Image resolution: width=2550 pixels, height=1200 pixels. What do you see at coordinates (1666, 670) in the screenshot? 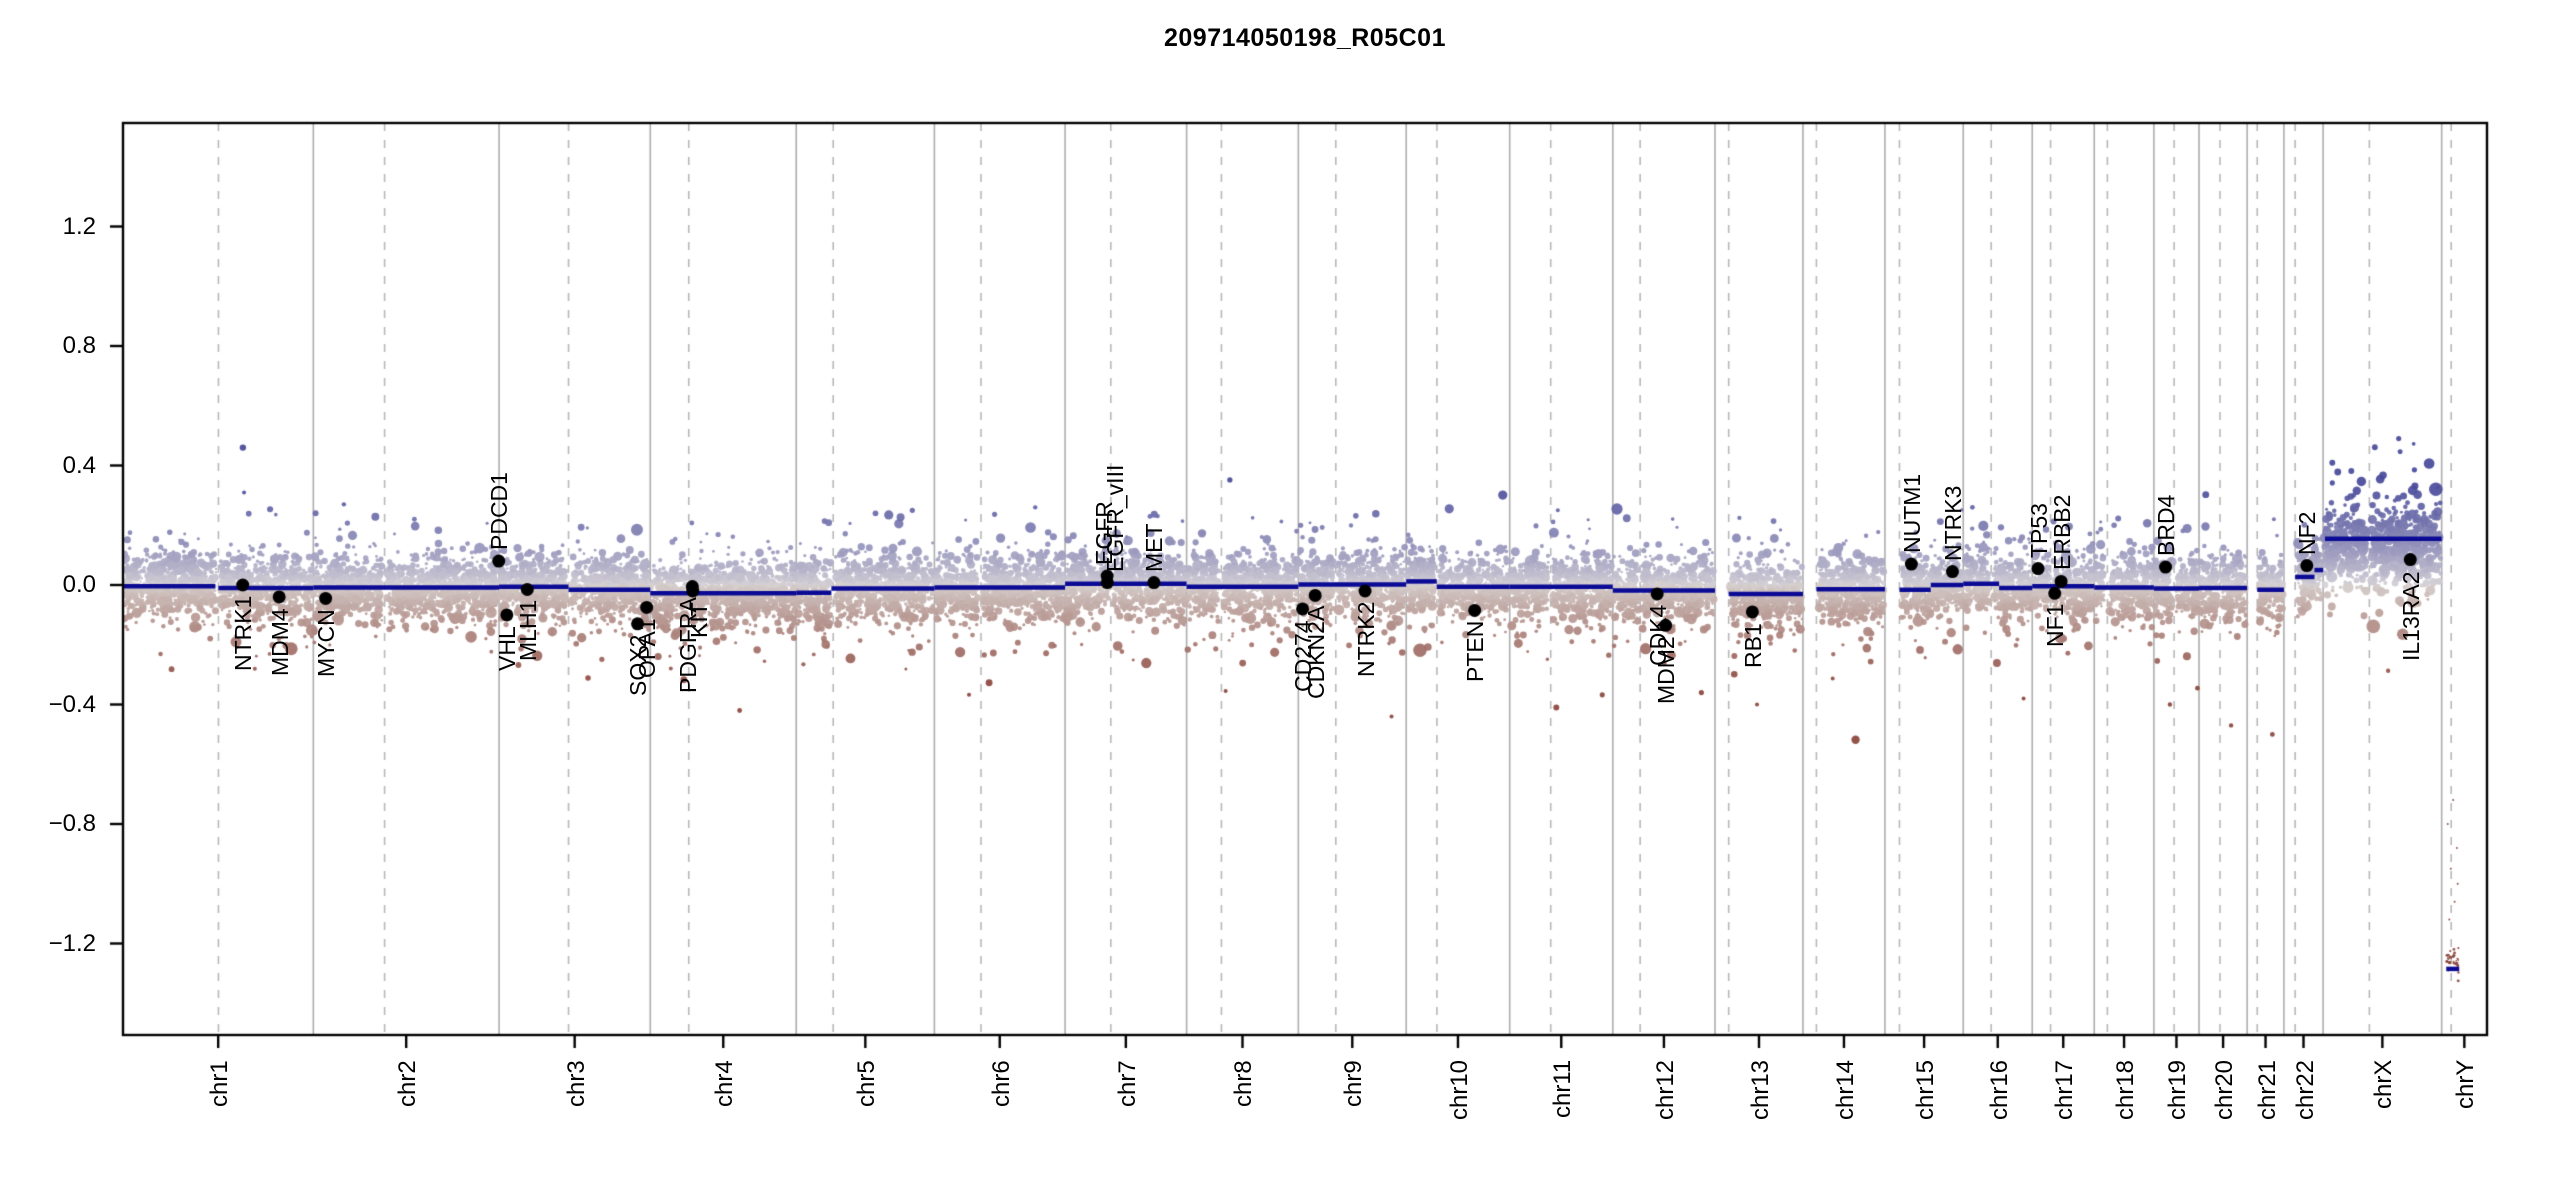
I see `gene-label-MDM2: MDM2` at bounding box center [1666, 670].